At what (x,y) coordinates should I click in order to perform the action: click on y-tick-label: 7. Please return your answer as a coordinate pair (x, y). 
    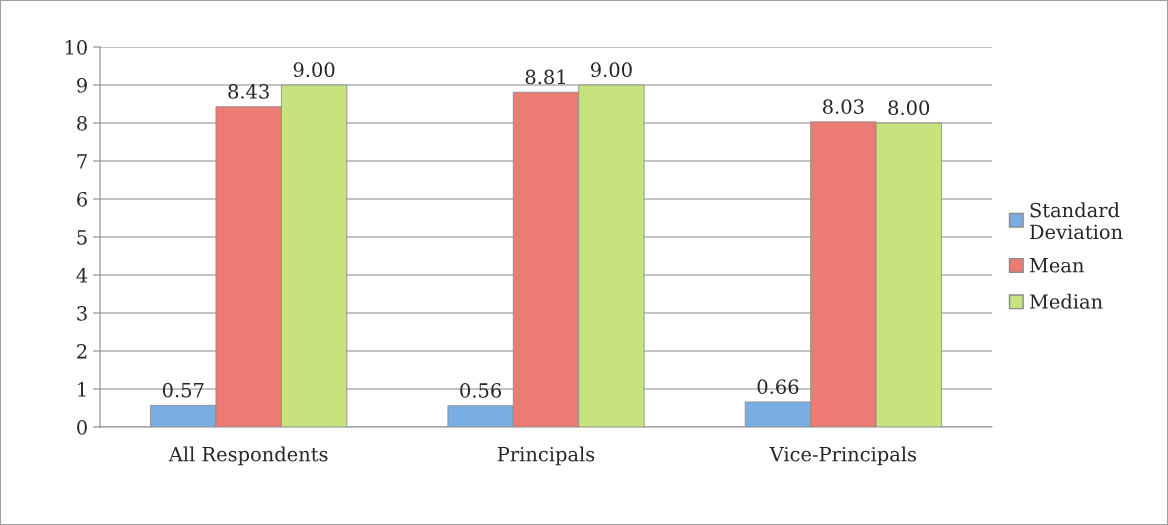
    Looking at the image, I should click on (82, 161).